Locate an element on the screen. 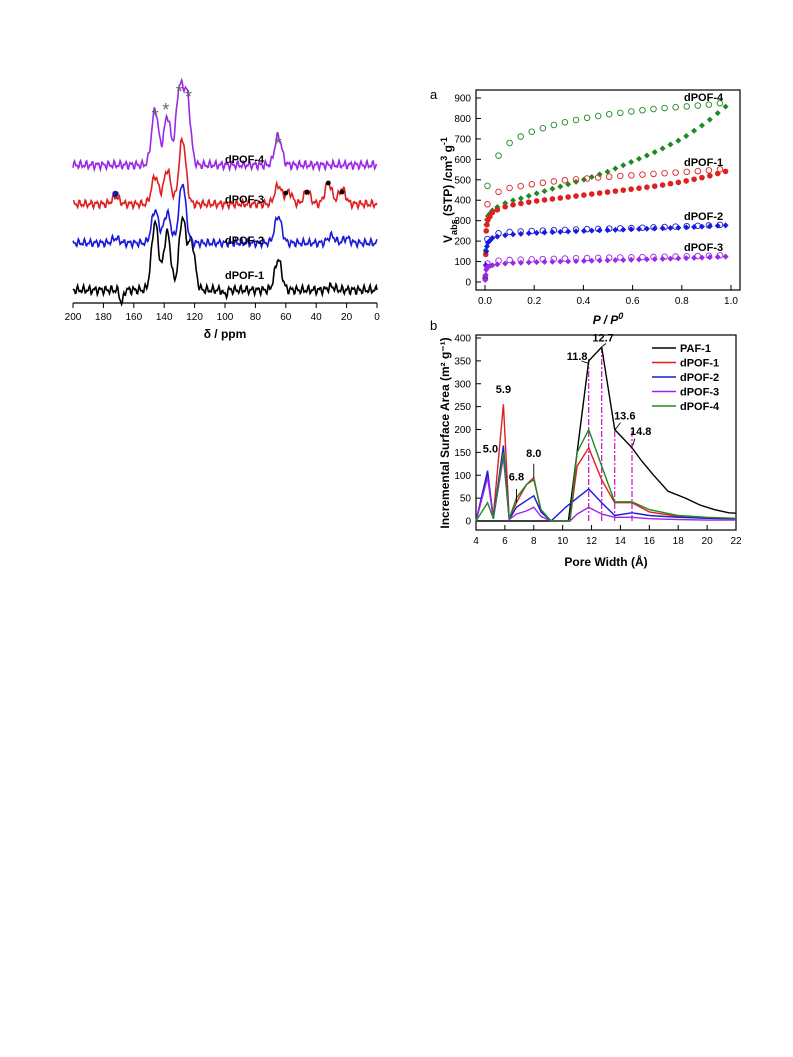  panel-b-y-tick-label: 200 is located at coordinates (462, 430).